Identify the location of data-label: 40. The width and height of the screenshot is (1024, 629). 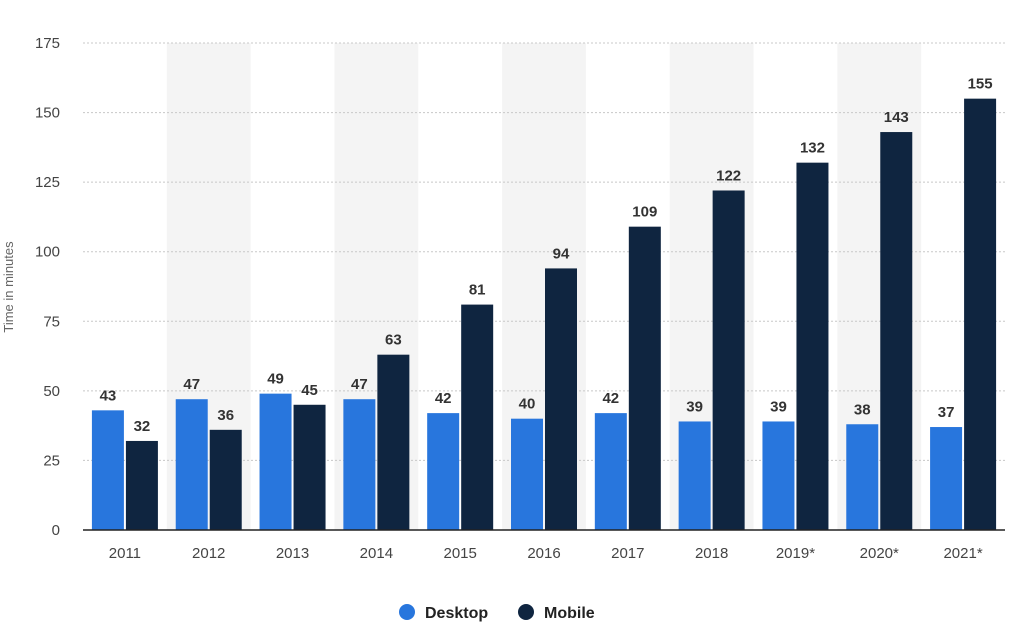
(527, 404).